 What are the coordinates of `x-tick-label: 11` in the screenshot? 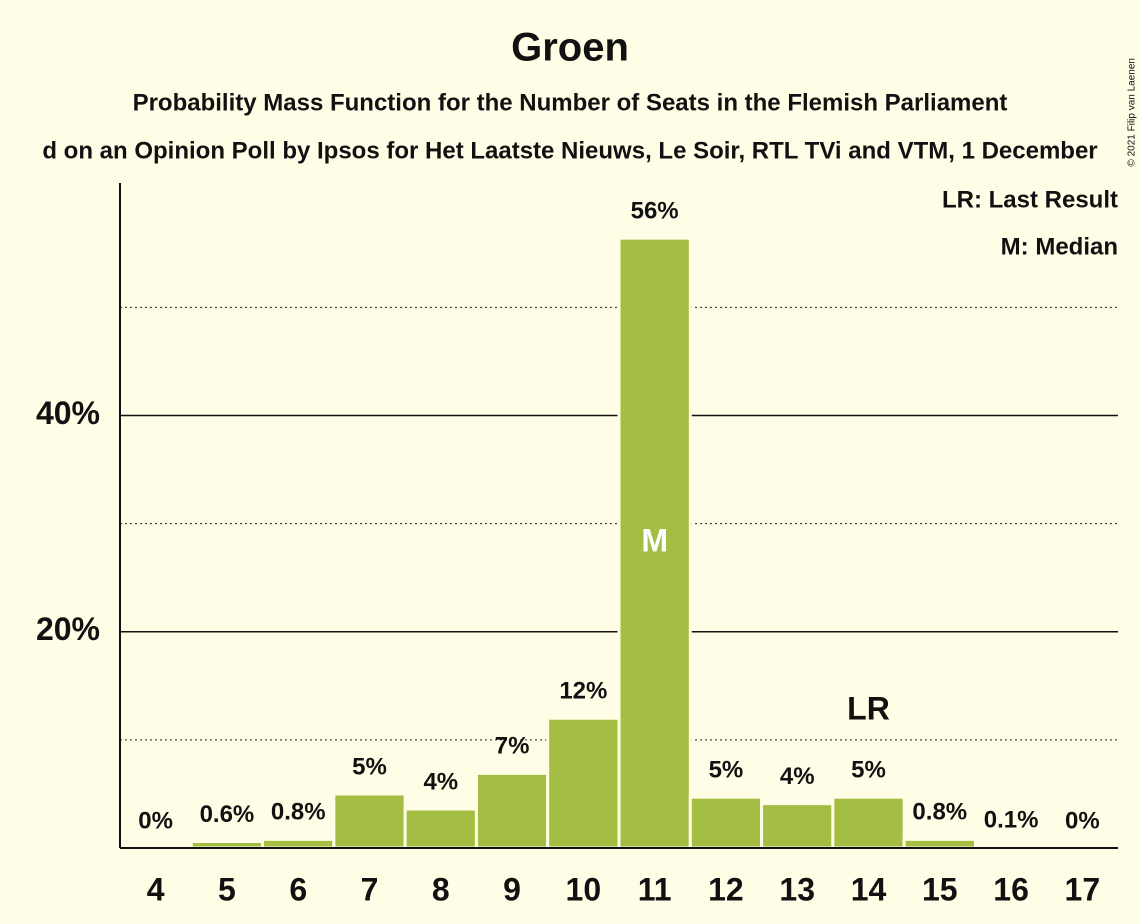 It's located at (655, 889).